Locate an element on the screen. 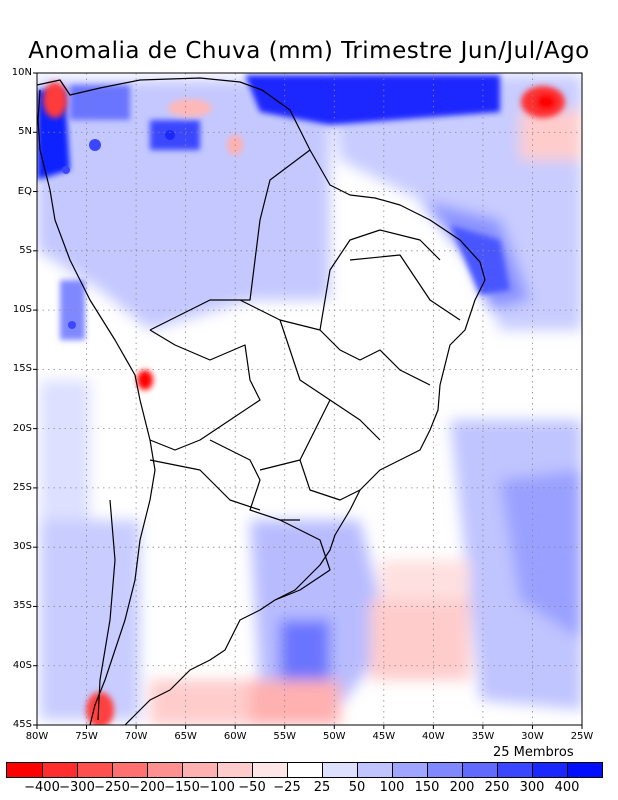 Image resolution: width=618 pixels, height=800 pixels. colorbar-label: 100 is located at coordinates (392, 787).